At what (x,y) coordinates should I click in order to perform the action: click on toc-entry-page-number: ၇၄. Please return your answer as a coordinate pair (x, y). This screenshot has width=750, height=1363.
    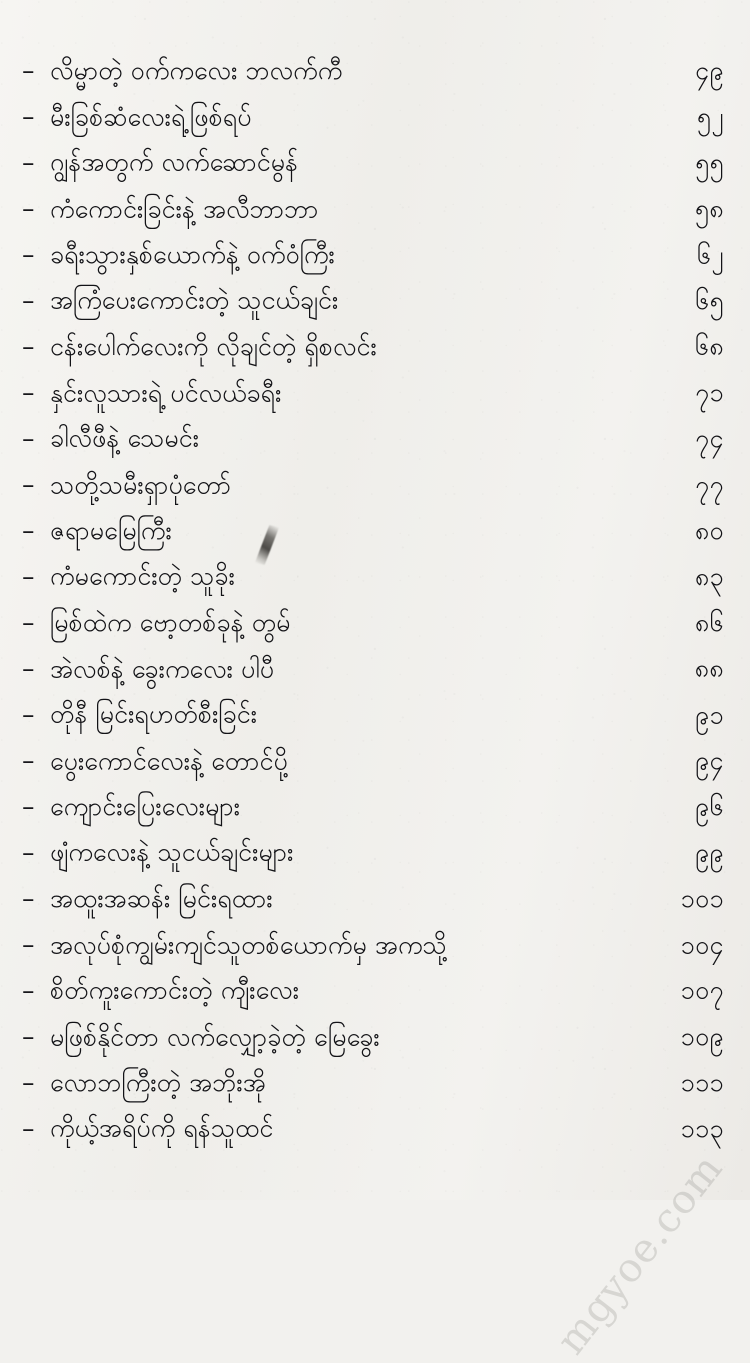
    Looking at the image, I should click on (709, 438).